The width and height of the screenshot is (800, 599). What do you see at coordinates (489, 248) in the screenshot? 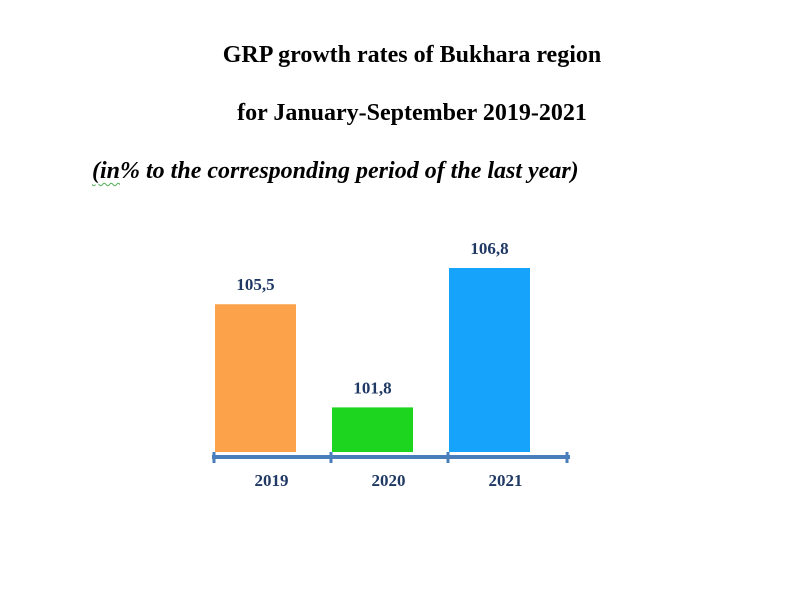
I see `data-label-2021: 106,8` at bounding box center [489, 248].